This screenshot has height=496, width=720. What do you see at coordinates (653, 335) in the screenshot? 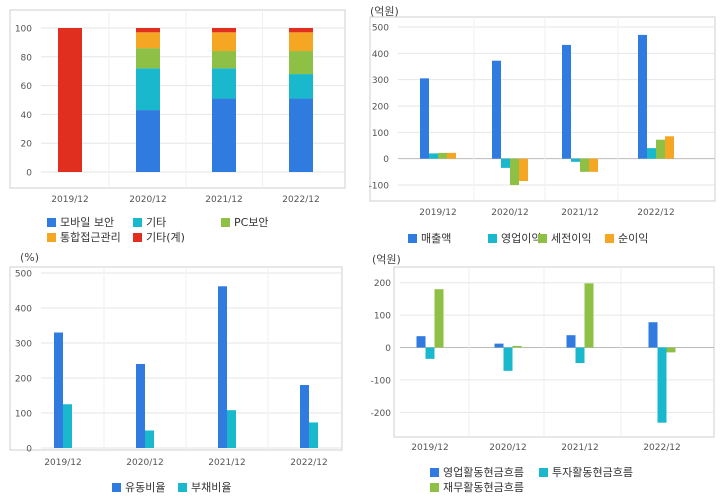
I see `bar-영업활동현금흐름-2022/12` at bounding box center [653, 335].